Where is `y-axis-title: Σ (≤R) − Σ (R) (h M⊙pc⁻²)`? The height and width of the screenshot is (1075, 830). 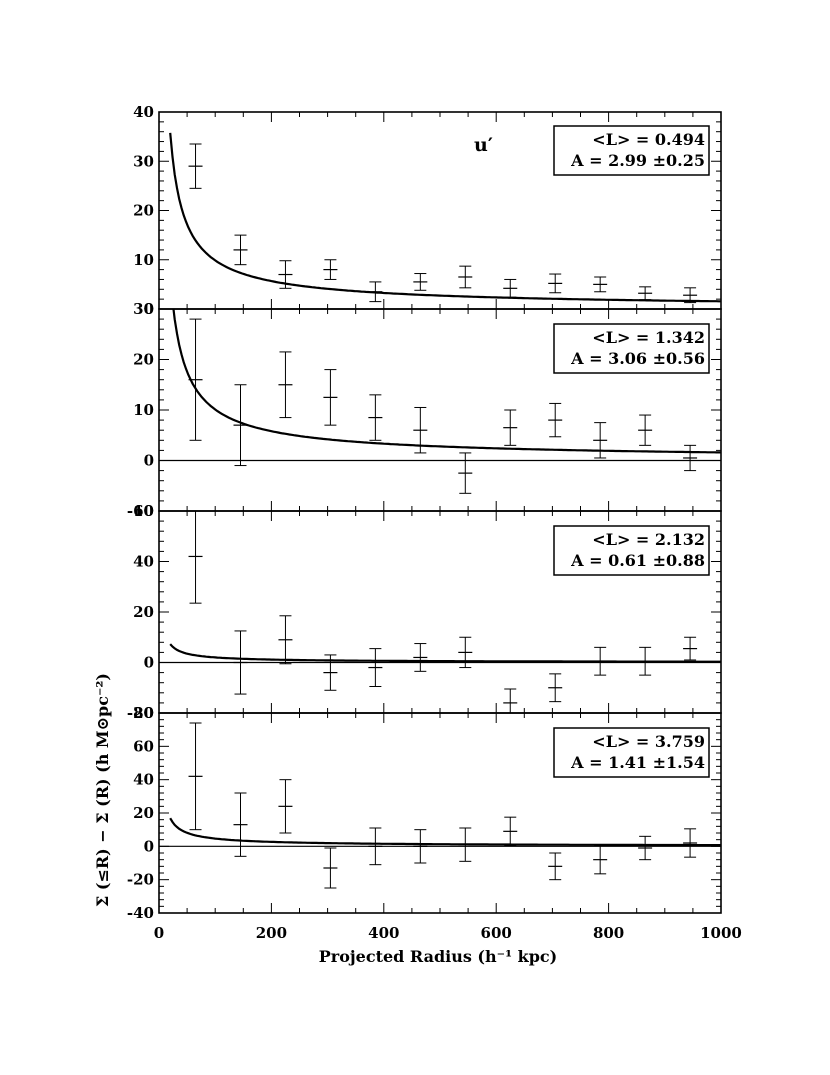
y-axis-title: Σ (≤R) − Σ (R) (h M⊙pc⁻²) is located at coordinates (102, 790).